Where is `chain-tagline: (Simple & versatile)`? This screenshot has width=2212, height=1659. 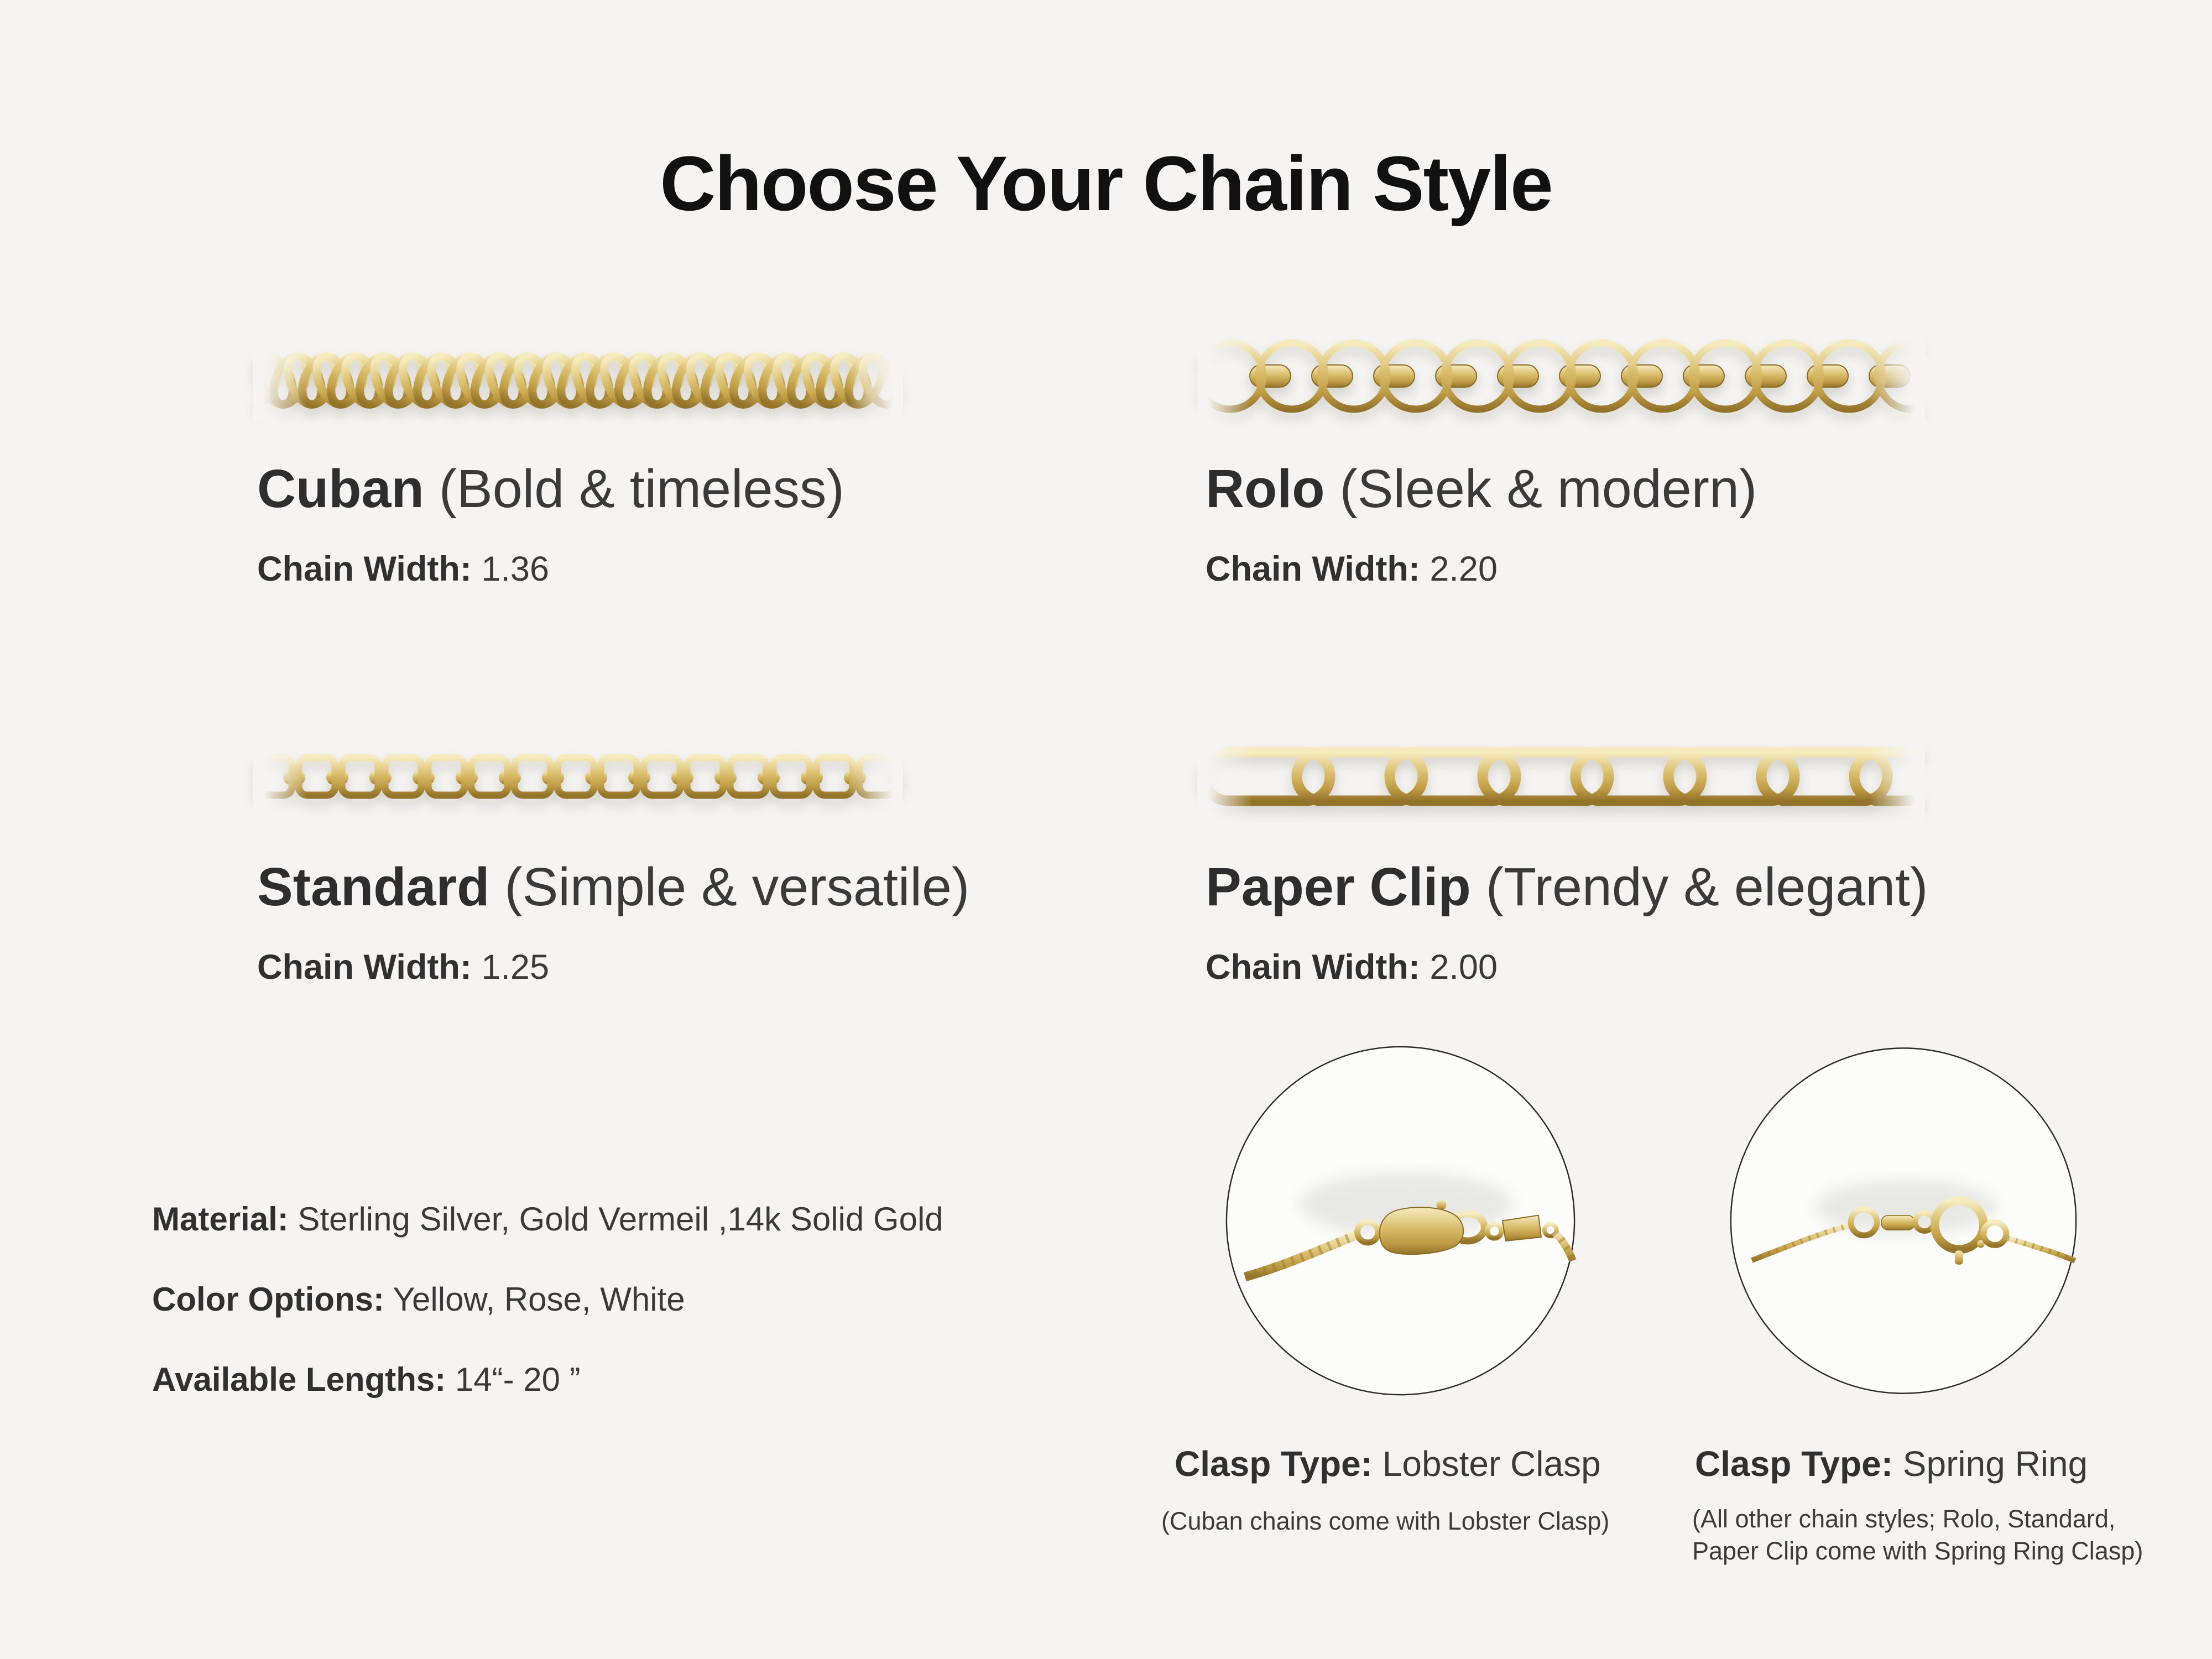 chain-tagline: (Simple & versatile) is located at coordinates (737, 887).